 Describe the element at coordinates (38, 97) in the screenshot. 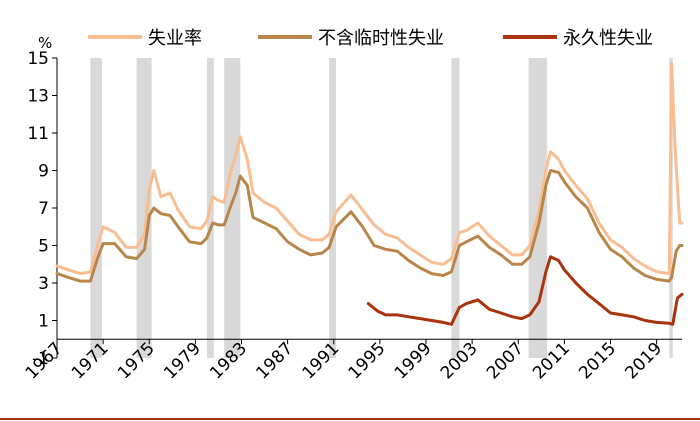

I see `y-tick-label: 13` at that location.